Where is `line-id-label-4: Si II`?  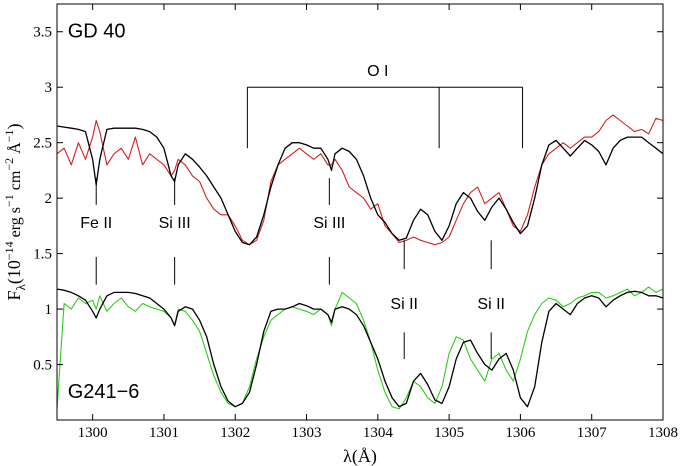
line-id-label-4: Si II is located at coordinates (491, 304).